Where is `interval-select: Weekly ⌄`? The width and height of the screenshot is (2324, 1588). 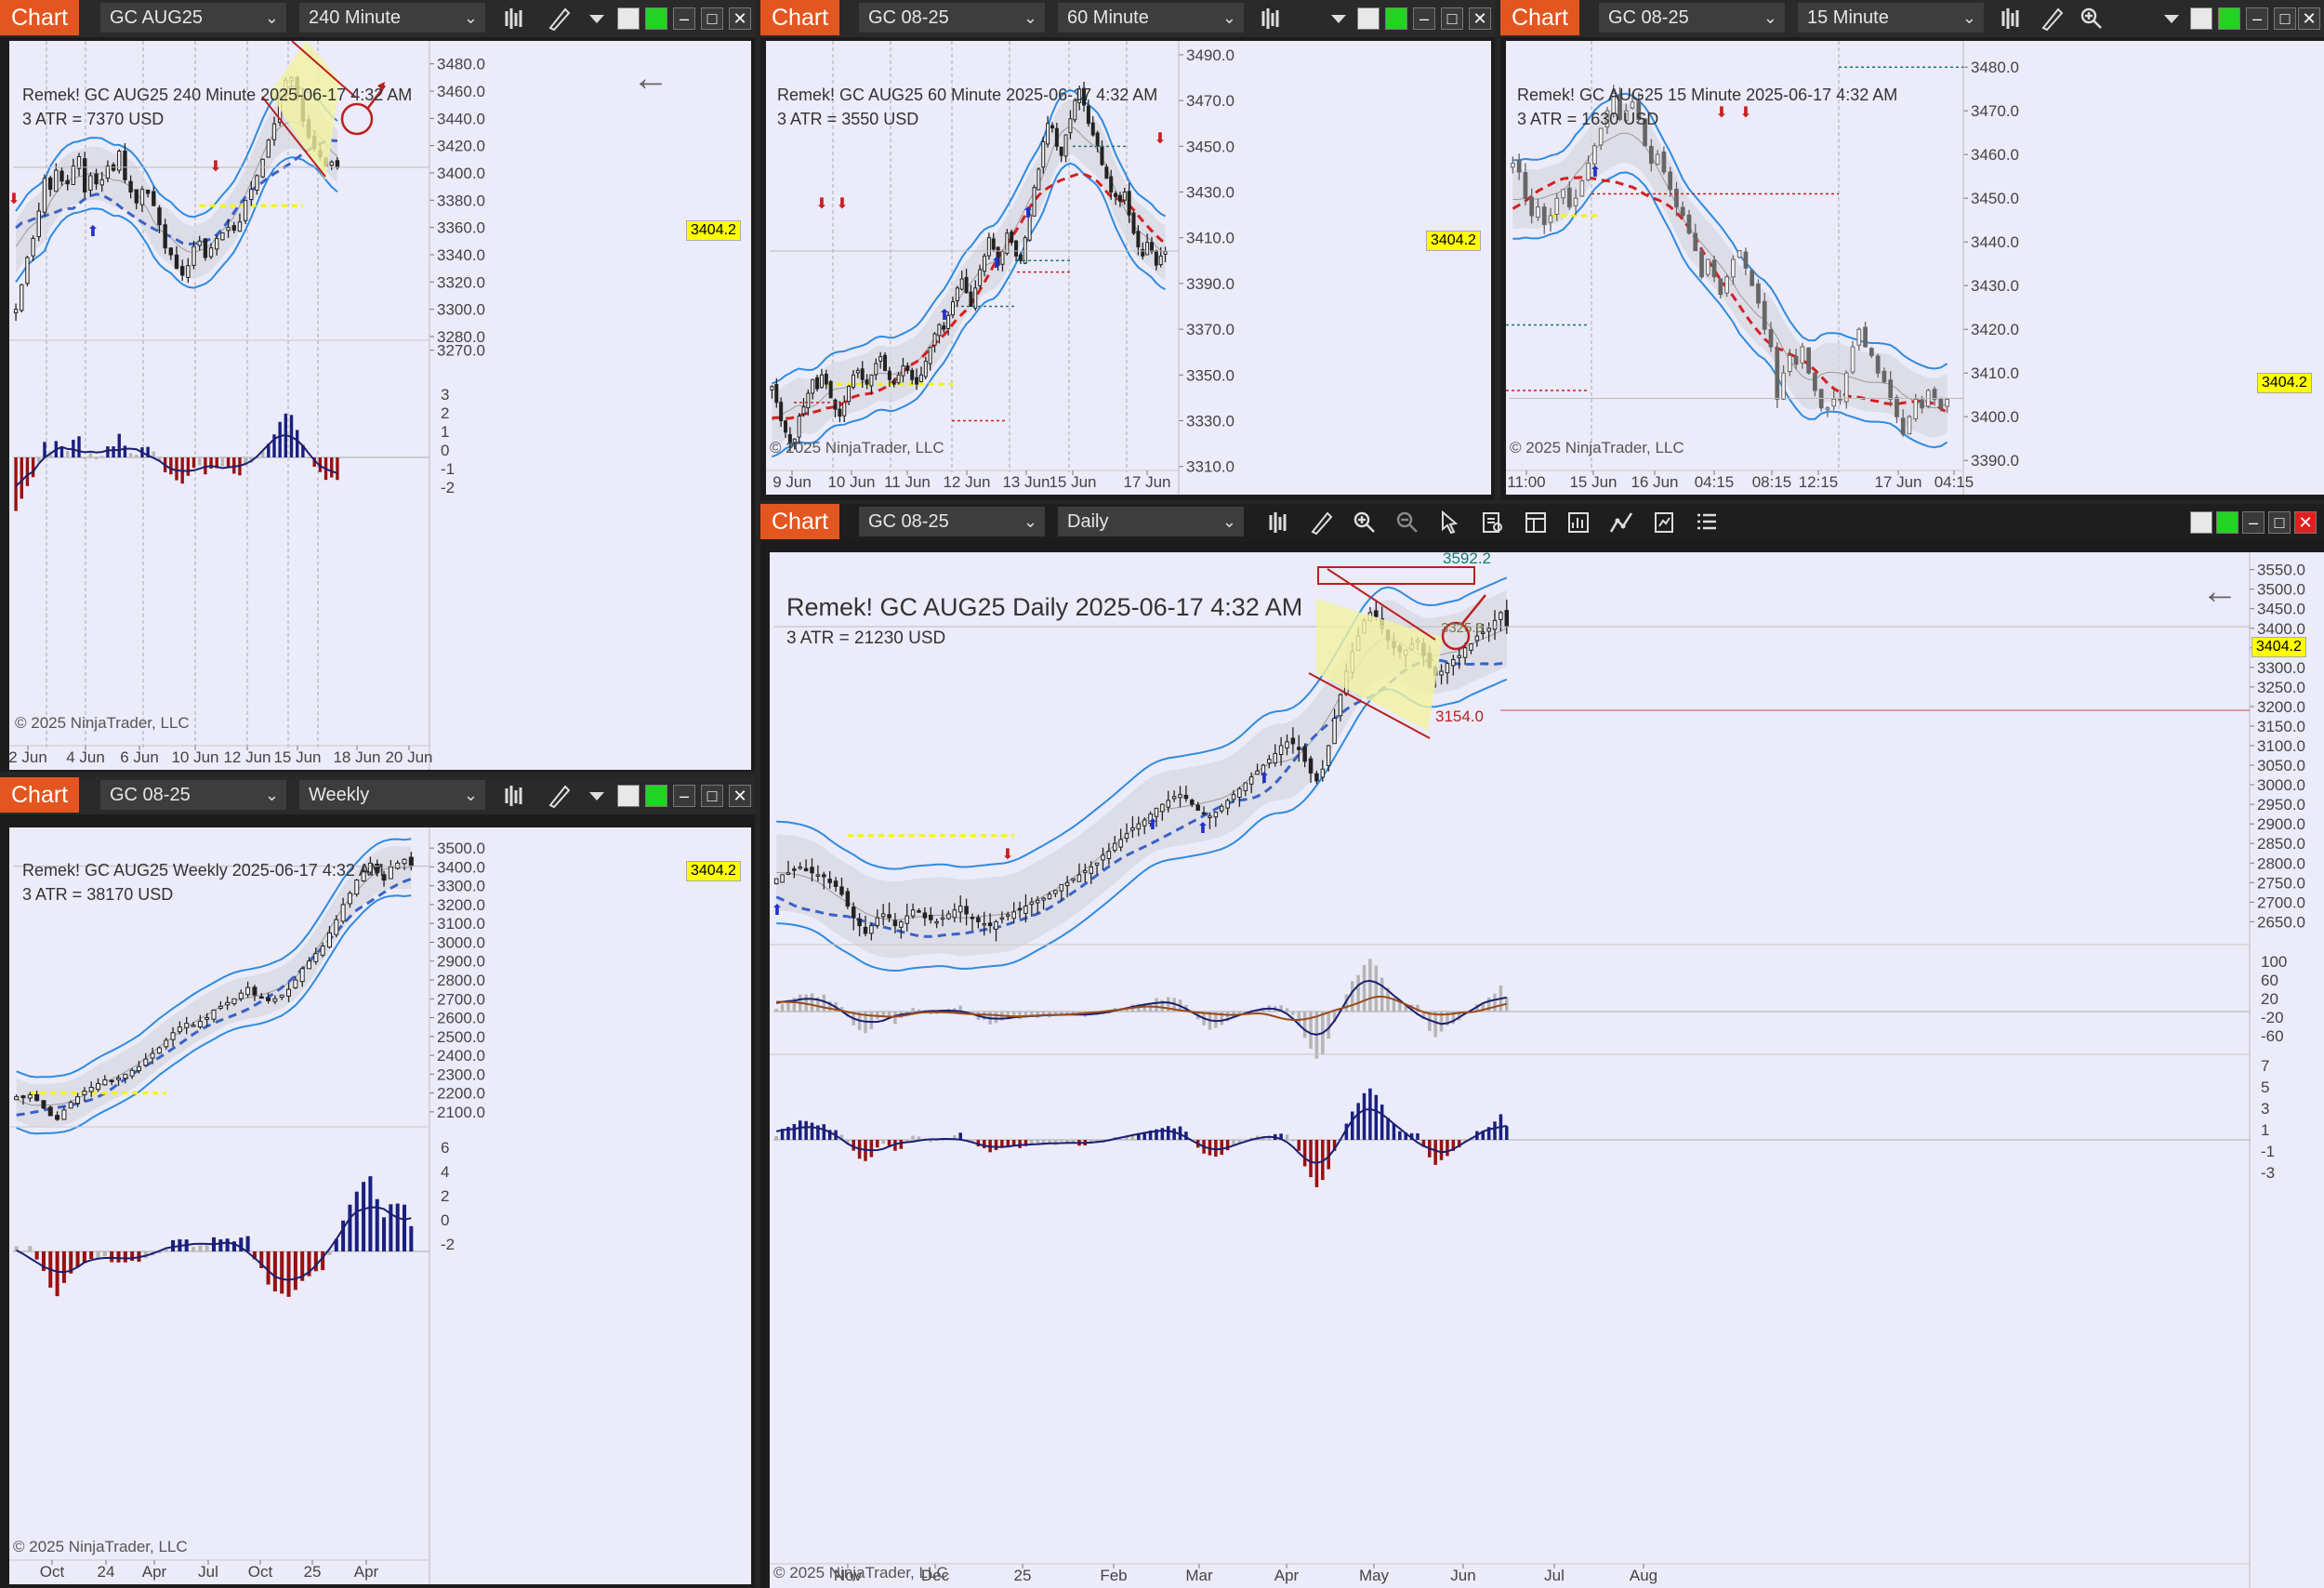 interval-select: Weekly ⌄ is located at coordinates (392, 795).